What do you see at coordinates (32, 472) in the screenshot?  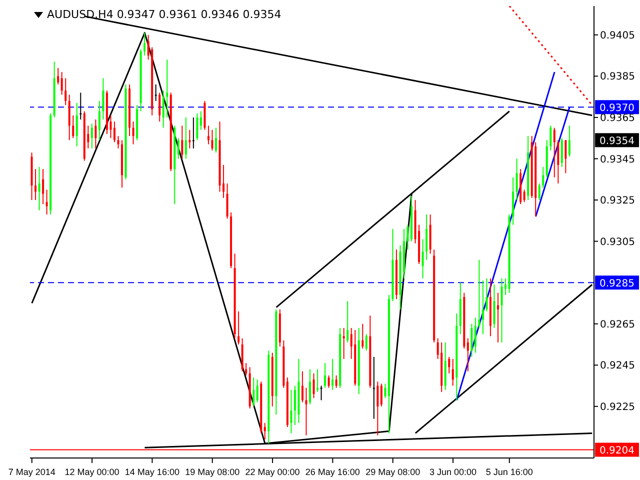 I see `x-tick-label: 7 May 2014` at bounding box center [32, 472].